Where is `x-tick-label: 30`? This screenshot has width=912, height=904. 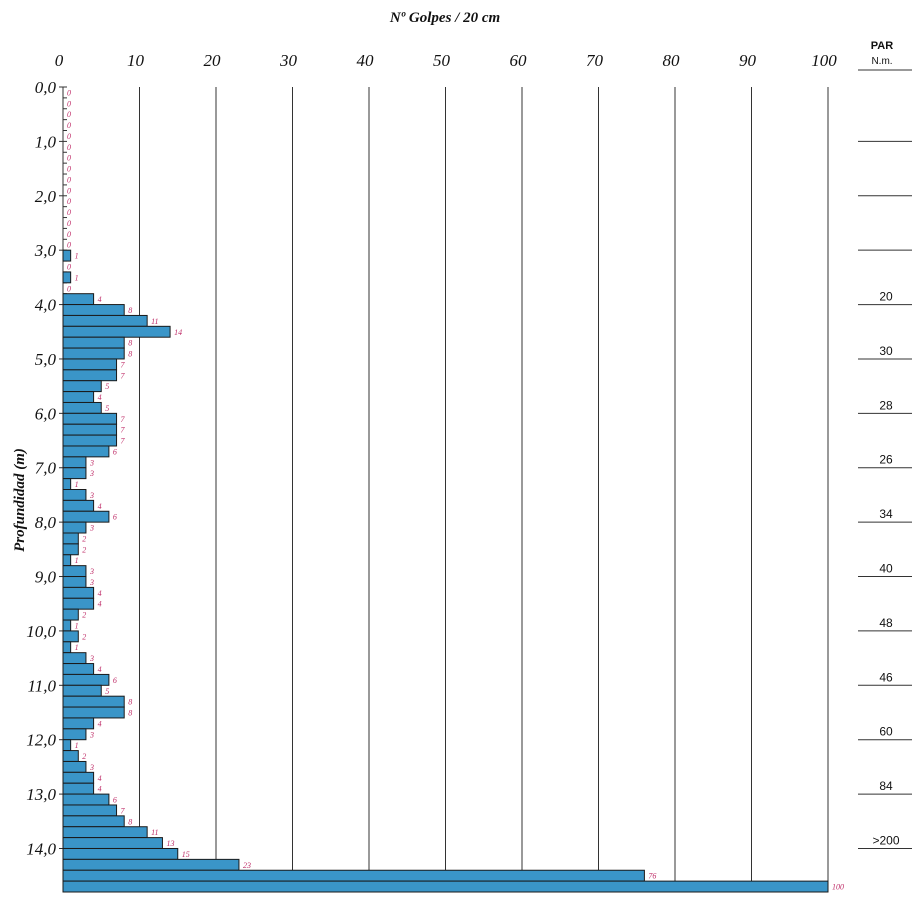
x-tick-label: 30 is located at coordinates (288, 60).